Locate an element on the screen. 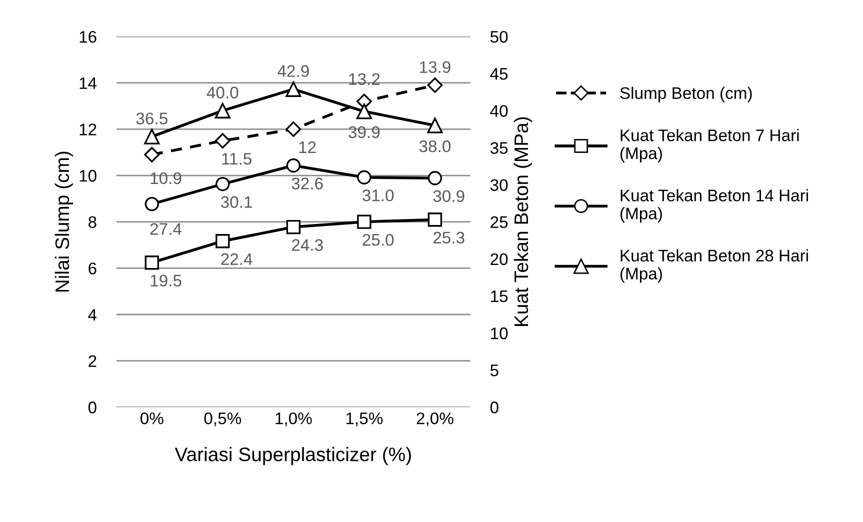 The height and width of the screenshot is (522, 863). data-label: 30.9 is located at coordinates (448, 196).